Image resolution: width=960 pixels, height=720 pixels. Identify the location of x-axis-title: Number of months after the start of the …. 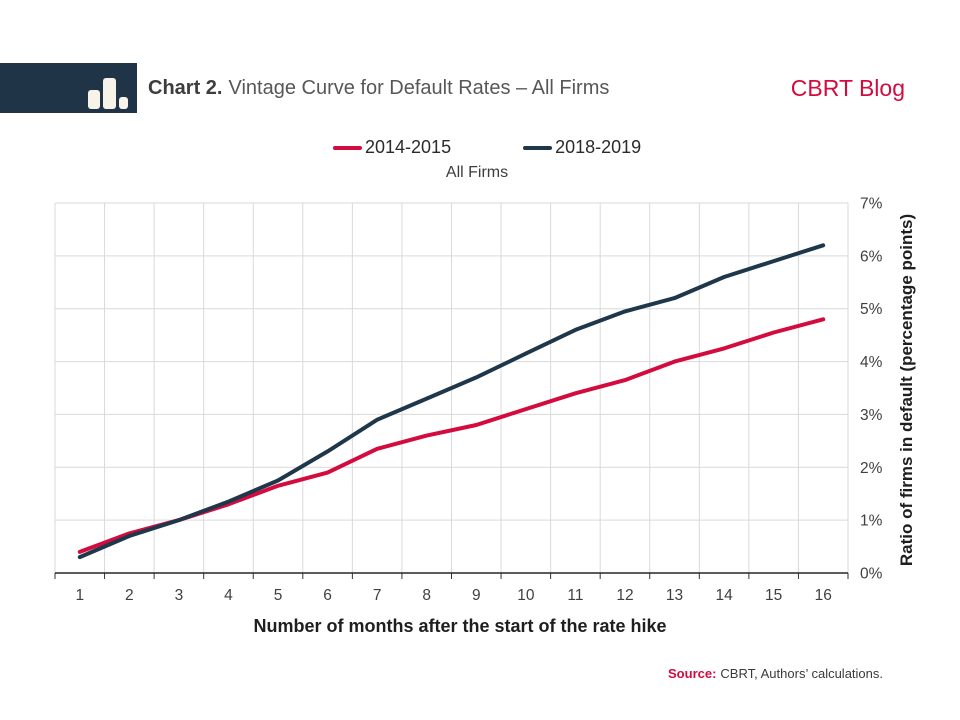
(460, 626).